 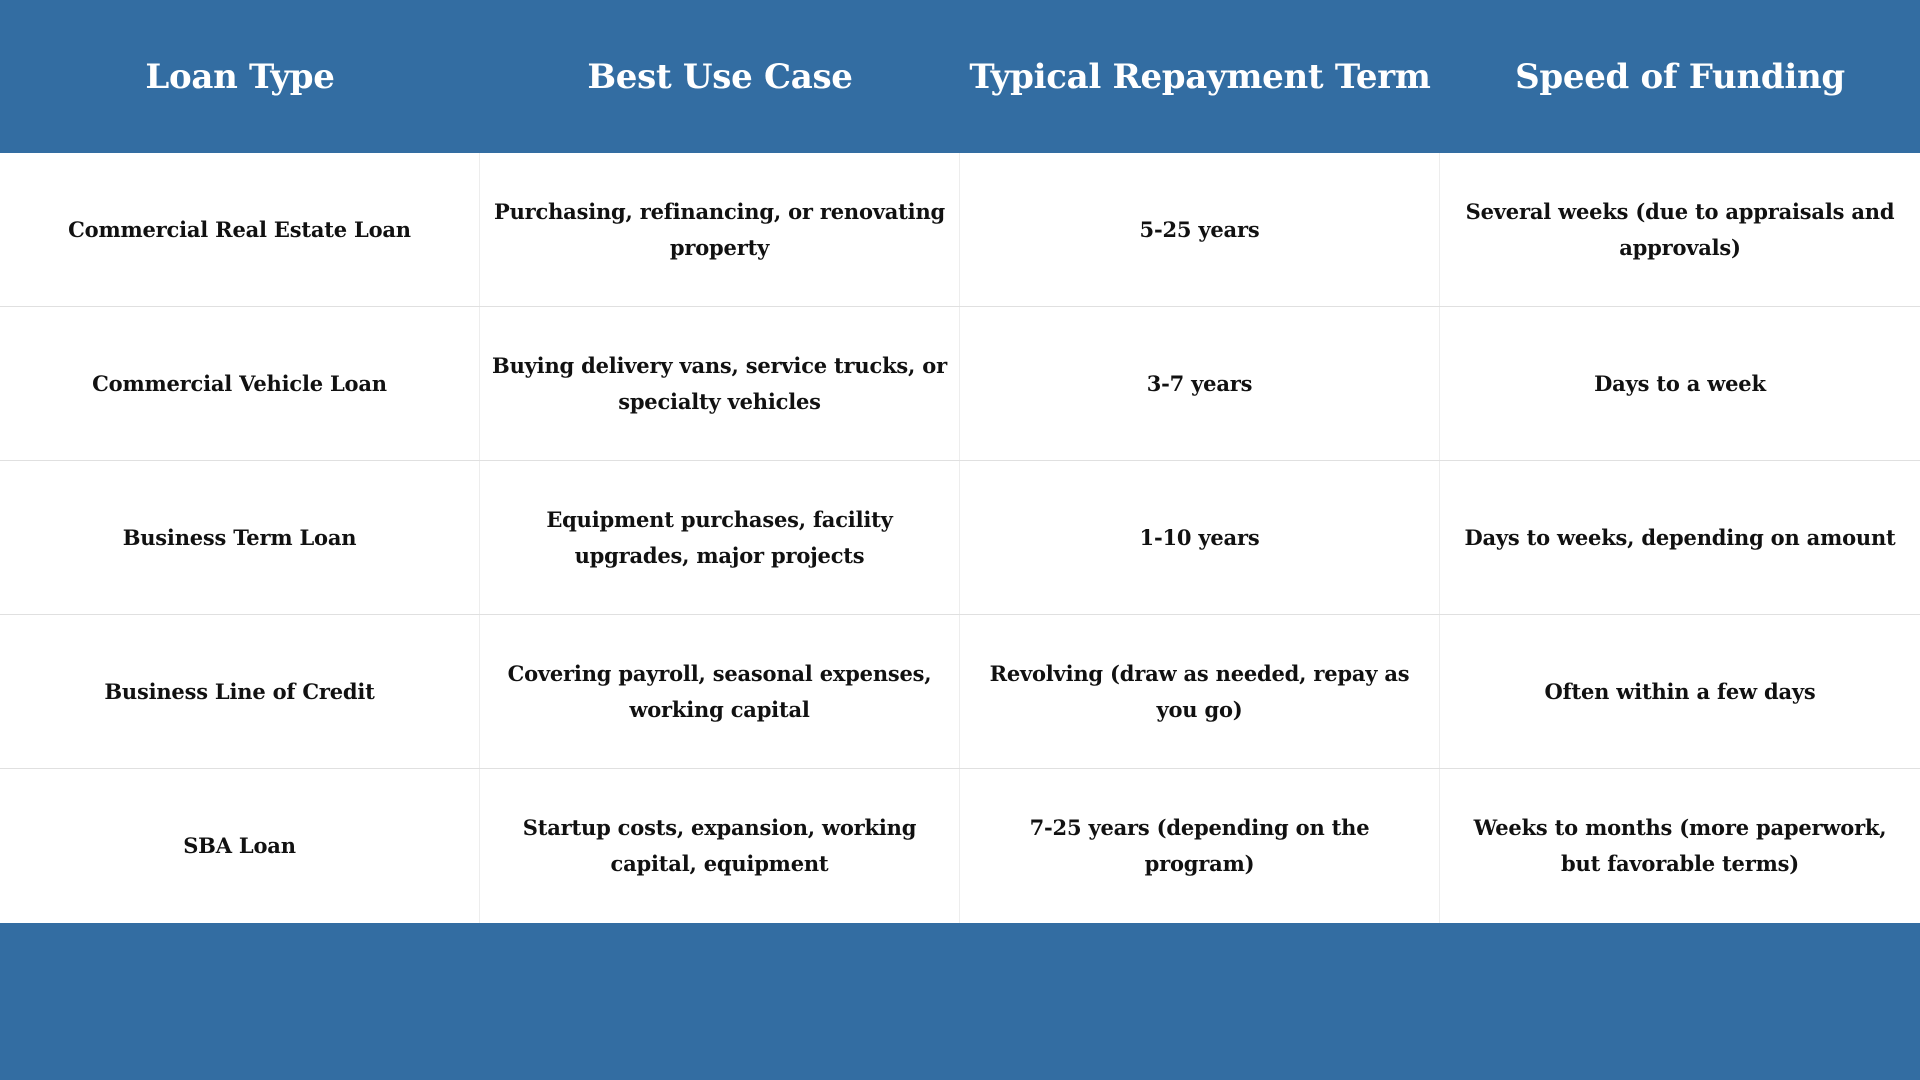 I want to click on cell-funding-speed: Days to a week, so click(x=1680, y=383).